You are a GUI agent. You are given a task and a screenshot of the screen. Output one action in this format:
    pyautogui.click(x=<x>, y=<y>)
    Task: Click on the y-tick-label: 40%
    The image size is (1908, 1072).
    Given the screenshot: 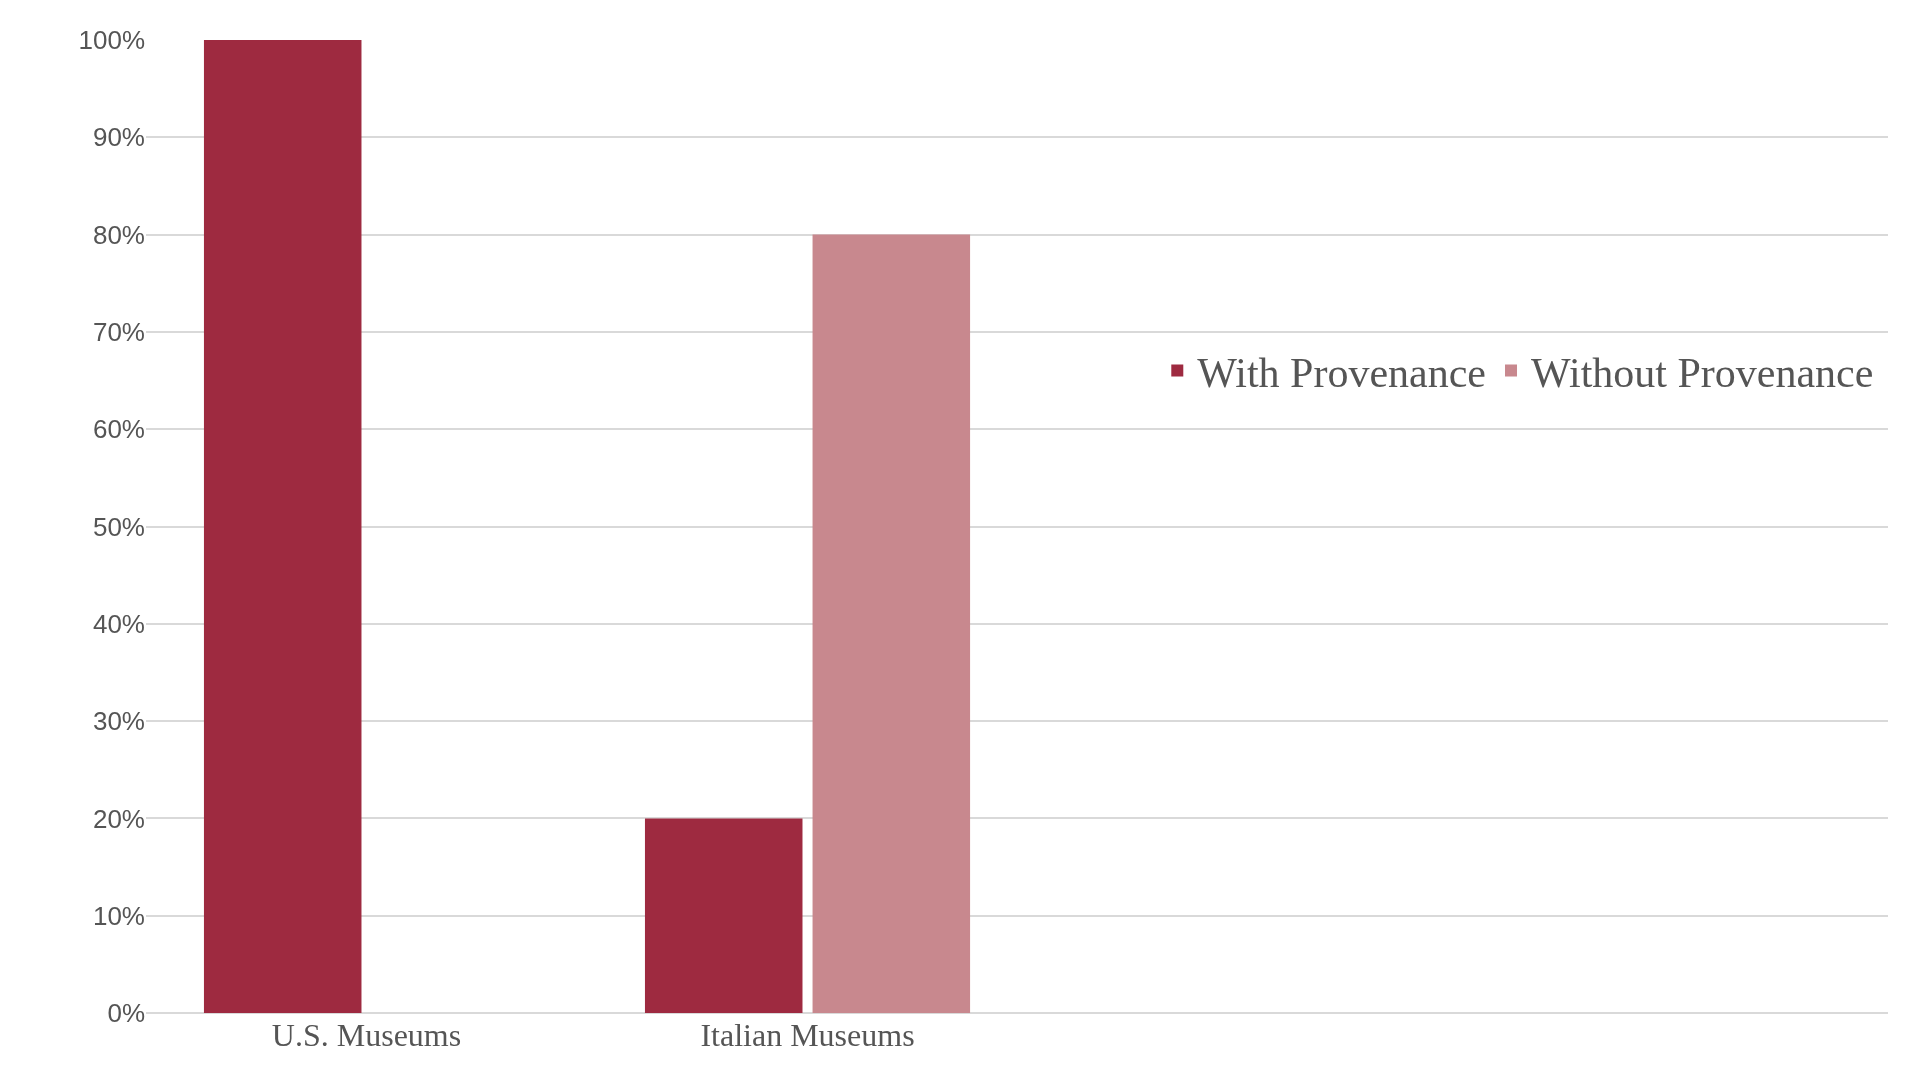 What is the action you would take?
    pyautogui.click(x=118, y=623)
    